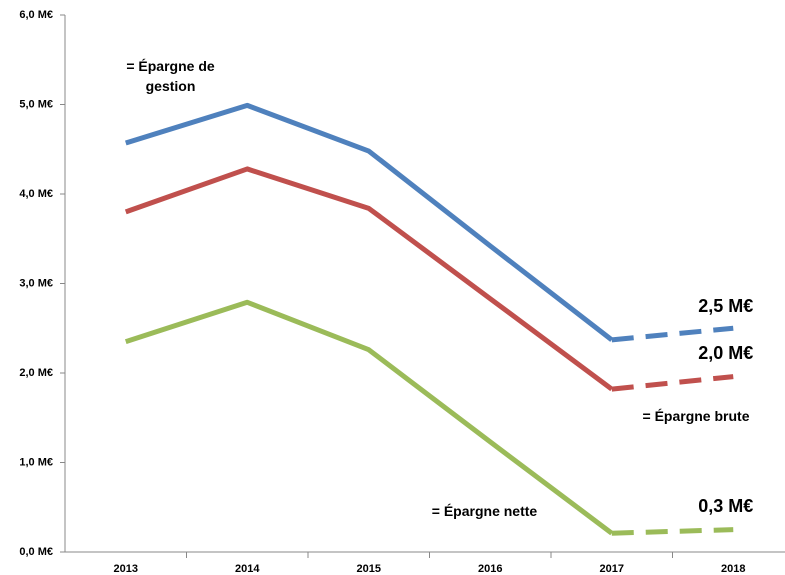 This screenshot has width=785, height=575. I want to click on y-tick-label: 4,0 M€, so click(36, 194).